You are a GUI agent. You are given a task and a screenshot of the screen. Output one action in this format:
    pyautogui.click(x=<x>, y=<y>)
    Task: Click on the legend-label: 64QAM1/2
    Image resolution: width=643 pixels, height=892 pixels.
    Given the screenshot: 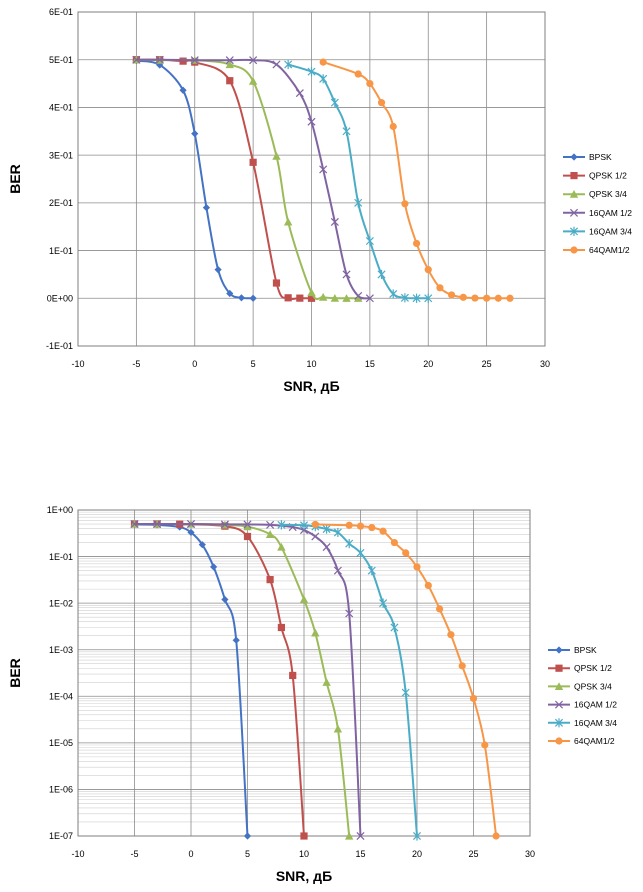 What is the action you would take?
    pyautogui.click(x=609, y=250)
    